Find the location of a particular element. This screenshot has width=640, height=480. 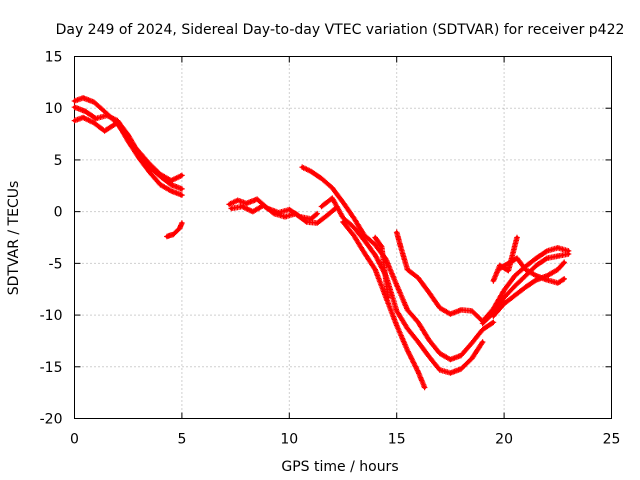

x-tick-label: 0 is located at coordinates (74, 440).